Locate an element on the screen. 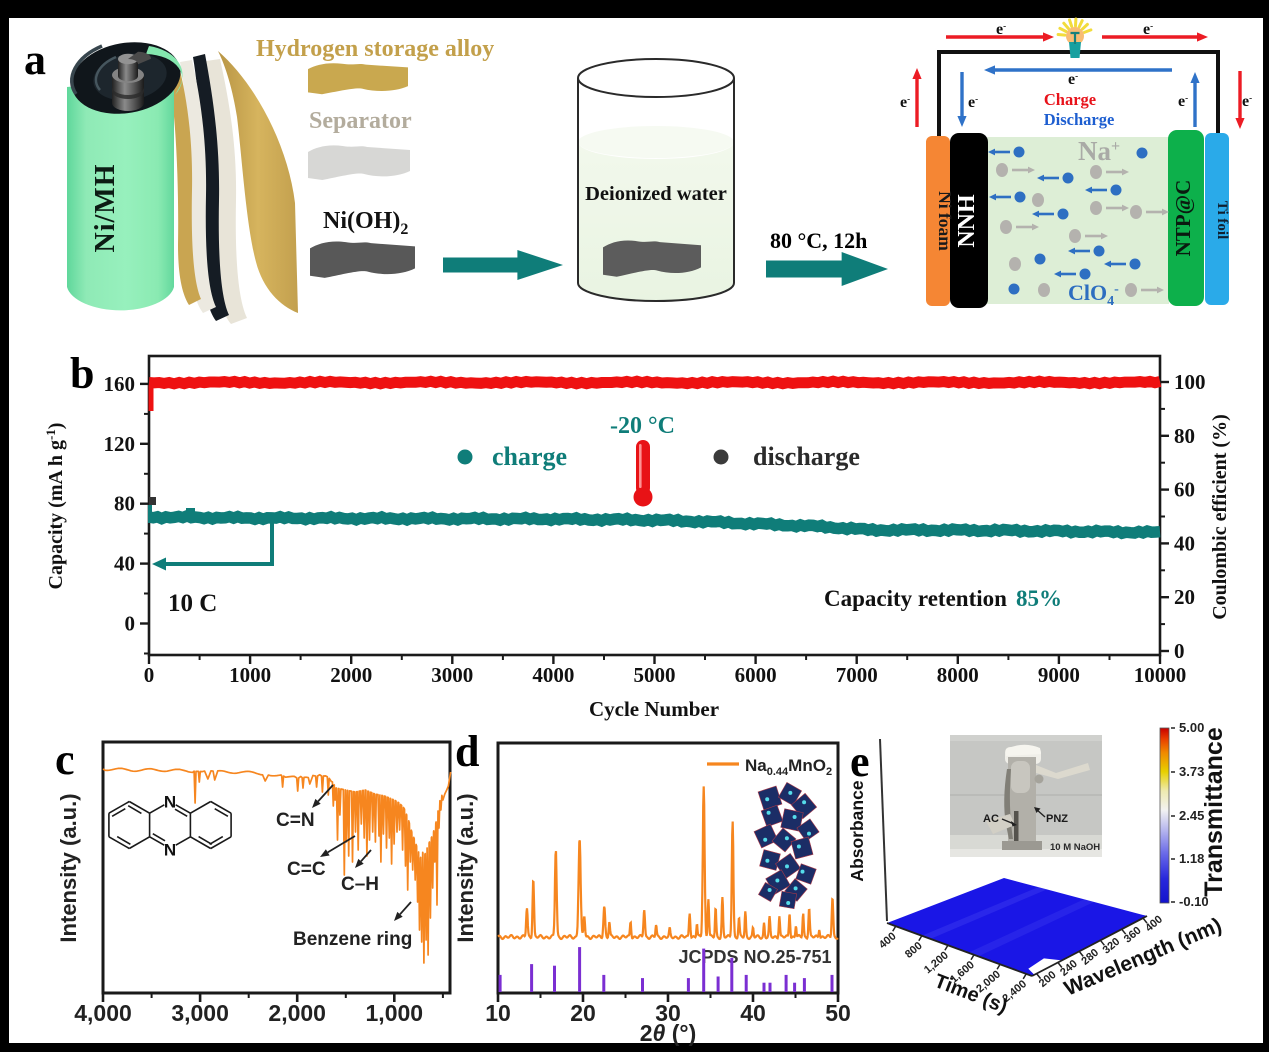 This screenshot has width=1269, height=1052. svg-text: NTP@C is located at coordinates (1183, 218).